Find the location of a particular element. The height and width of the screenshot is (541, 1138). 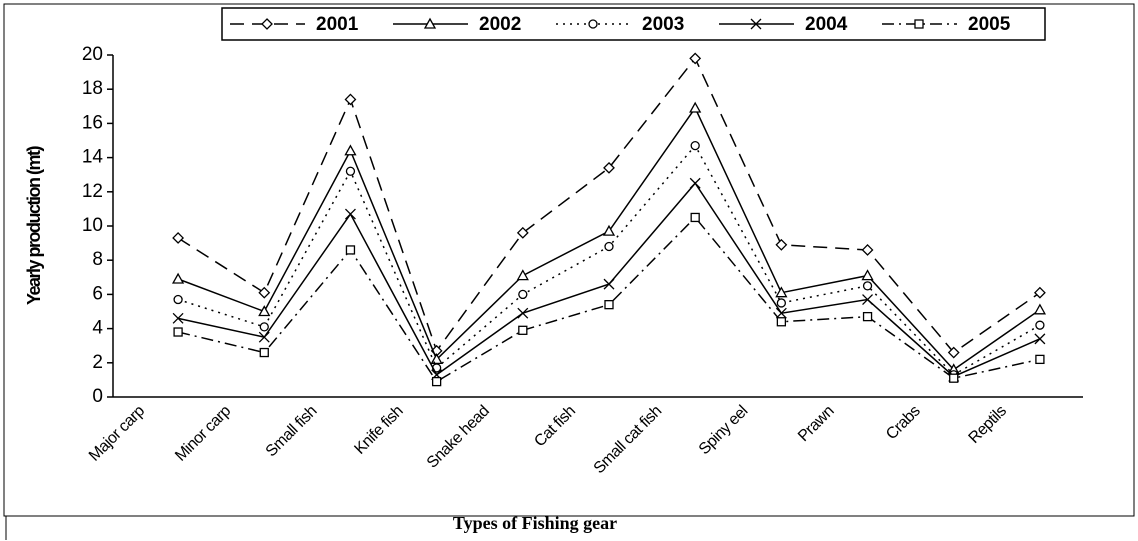

y-tick-label: 2 is located at coordinates (97, 362).